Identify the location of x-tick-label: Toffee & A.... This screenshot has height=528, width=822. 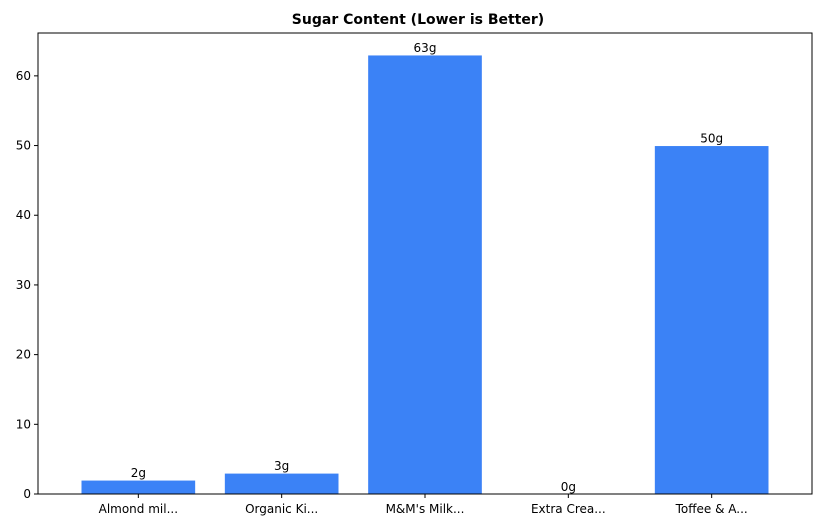
(711, 509).